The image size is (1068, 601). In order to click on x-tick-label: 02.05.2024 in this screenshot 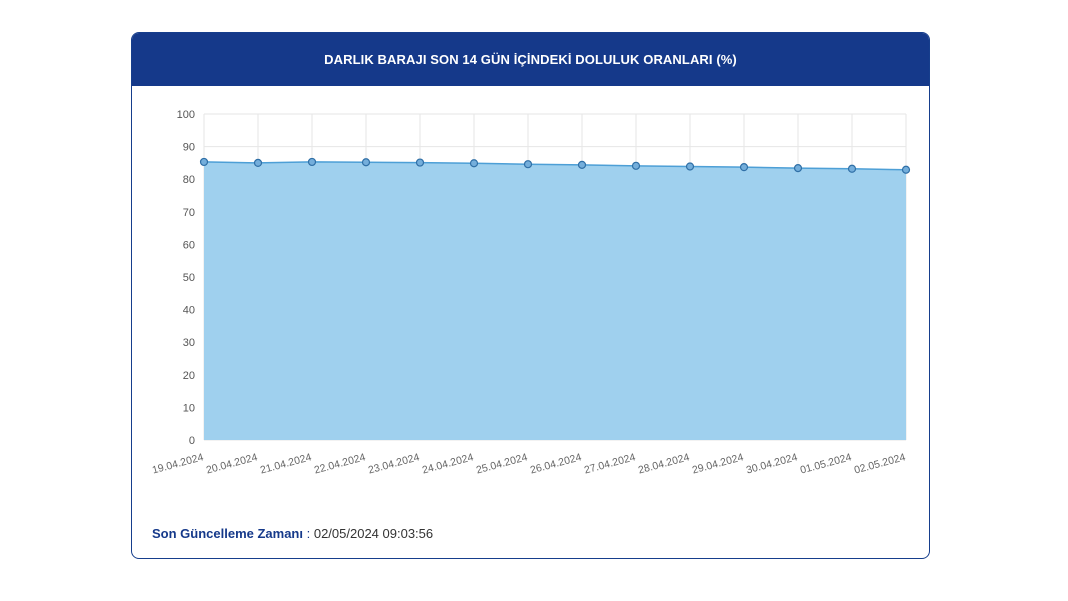, I will do `click(880, 463)`.